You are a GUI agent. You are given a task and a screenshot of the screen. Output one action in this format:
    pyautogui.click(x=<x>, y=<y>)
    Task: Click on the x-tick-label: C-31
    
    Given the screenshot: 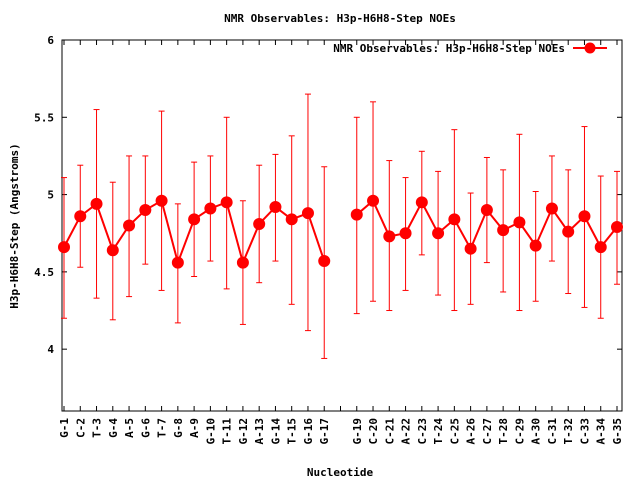 What is the action you would take?
    pyautogui.click(x=552, y=431)
    